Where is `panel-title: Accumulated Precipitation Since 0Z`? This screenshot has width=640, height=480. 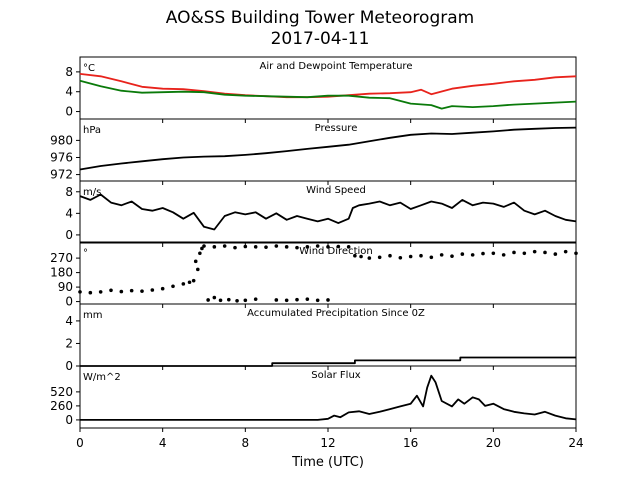
panel-title: Accumulated Precipitation Since 0Z is located at coordinates (336, 313).